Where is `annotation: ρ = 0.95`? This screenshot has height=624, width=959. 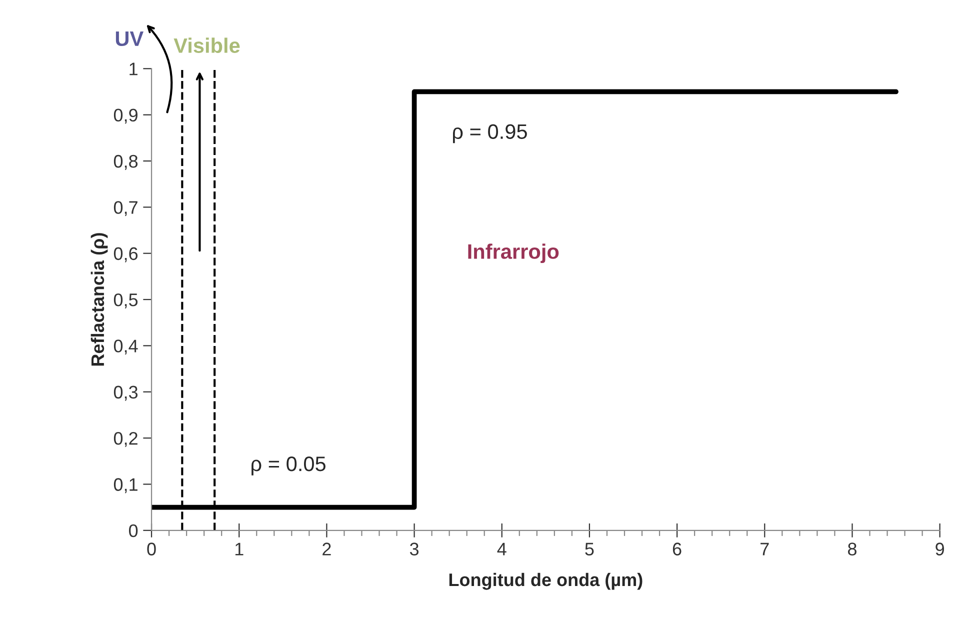
annotation: ρ = 0.95 is located at coordinates (490, 134).